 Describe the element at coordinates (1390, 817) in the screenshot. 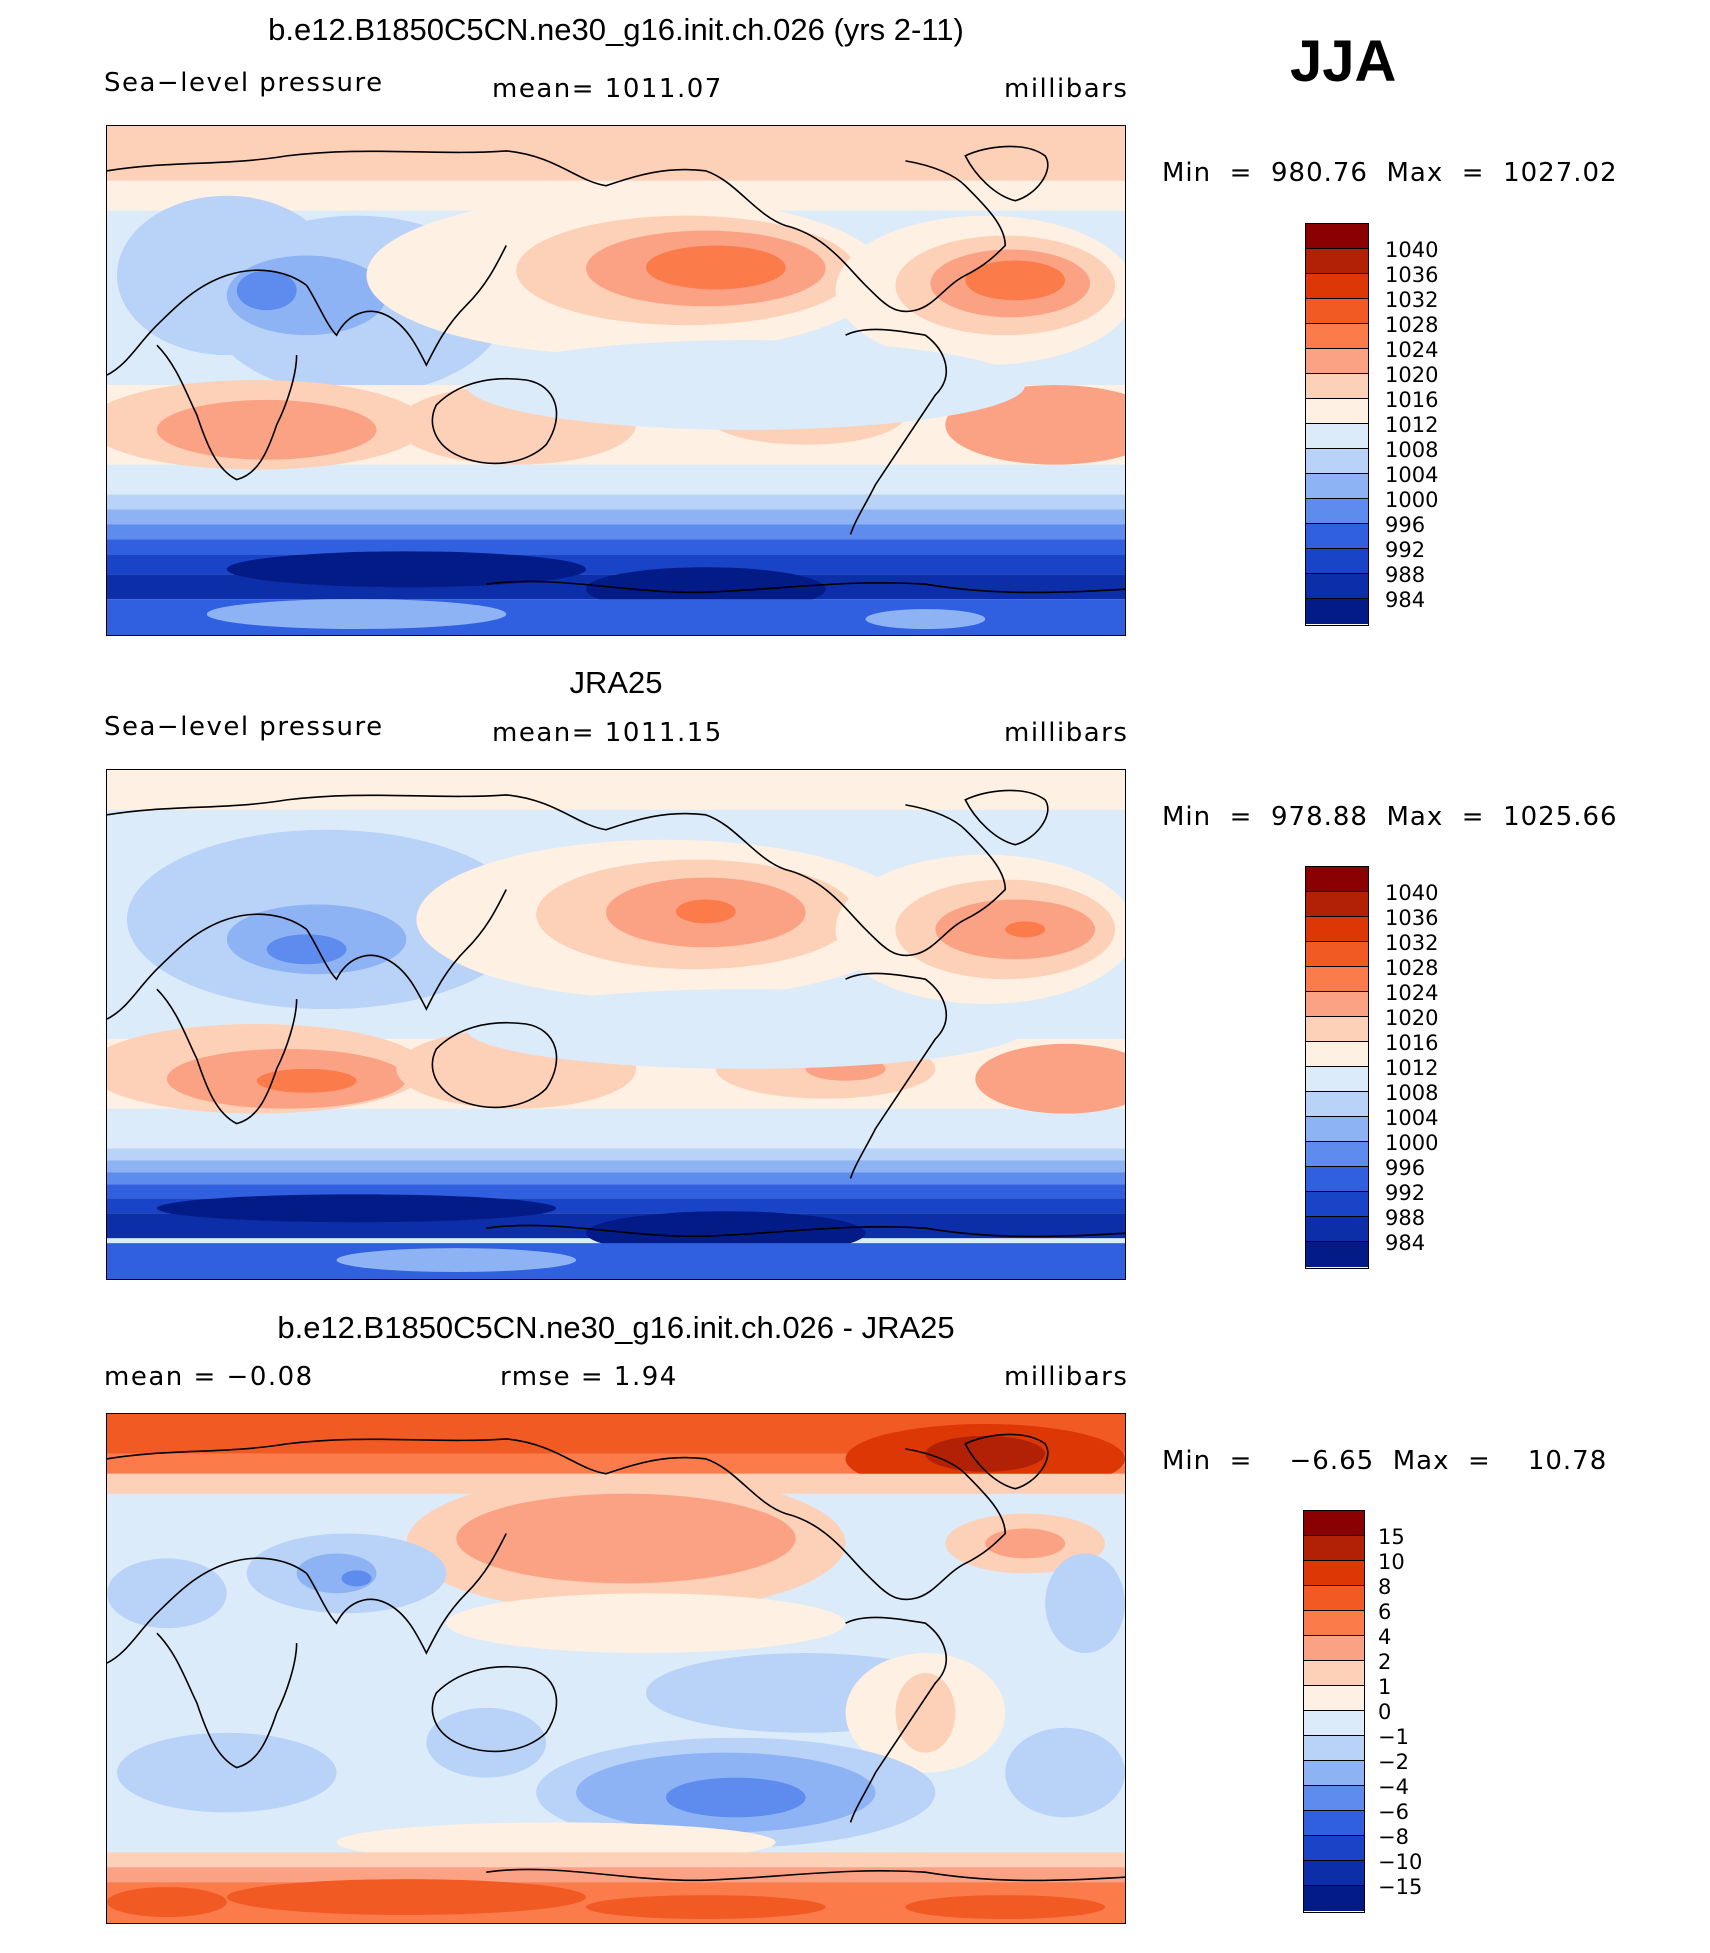

I see `panel2-min-max: Min = 978.88 Max = 1025.66` at that location.